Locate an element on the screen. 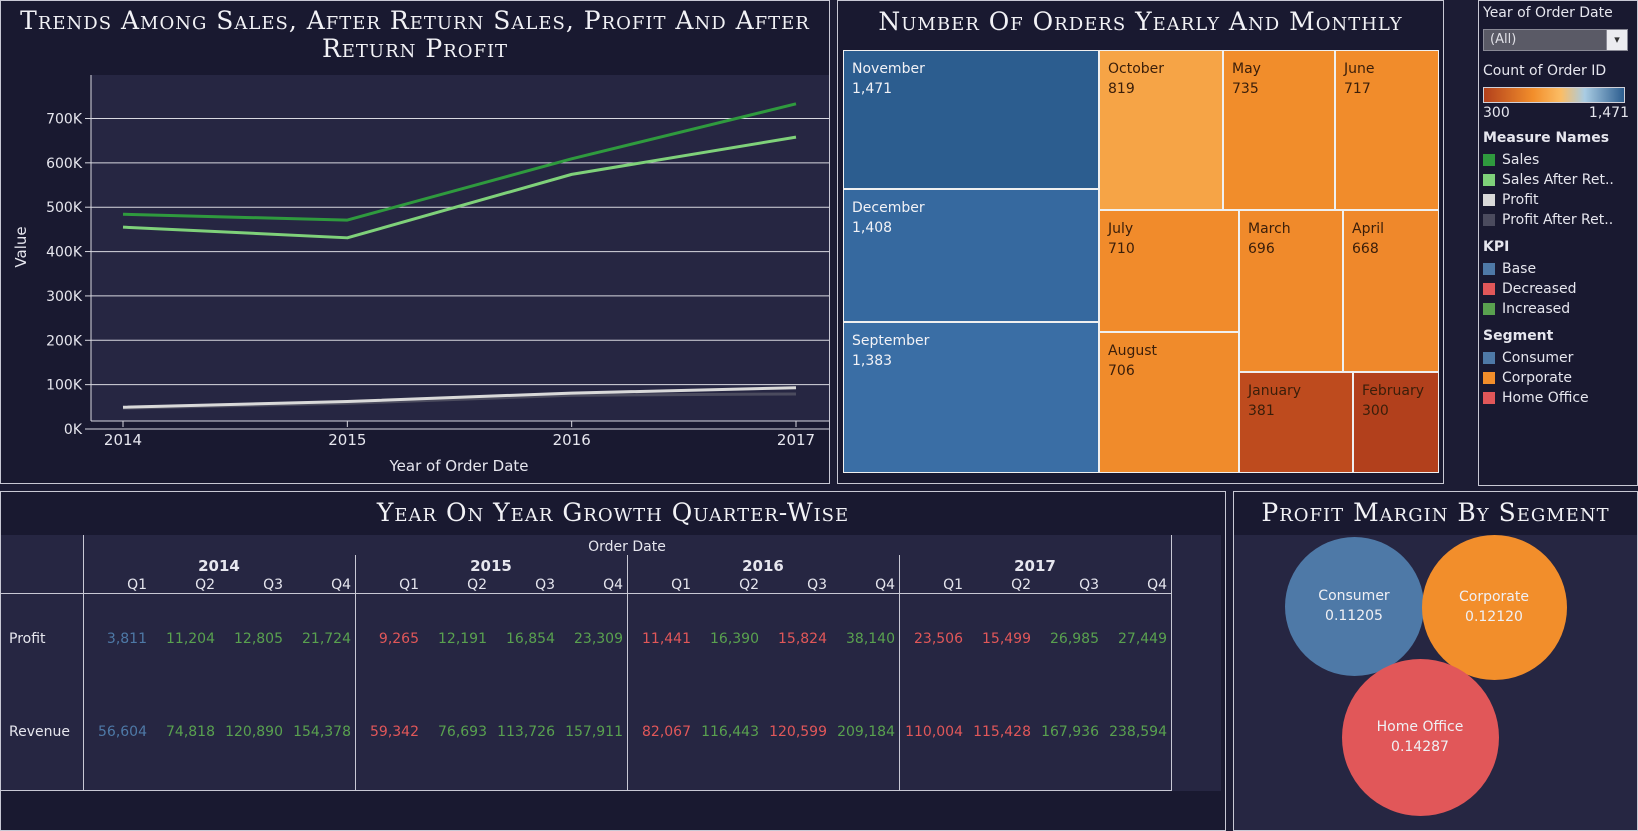 This screenshot has height=831, width=1638. bubble-corporate: Corporate 0.12120 is located at coordinates (1494, 607).